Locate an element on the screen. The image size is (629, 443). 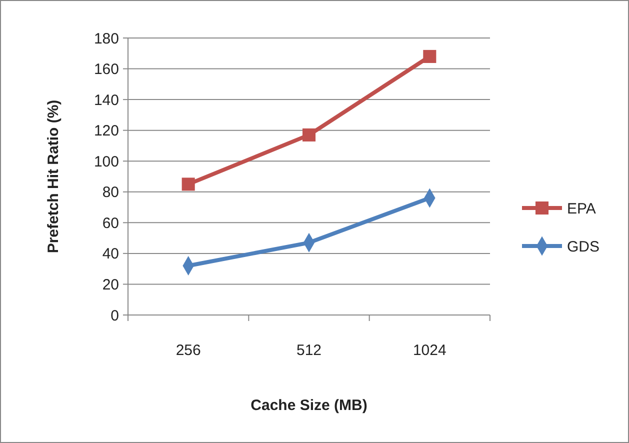
y-tick-label: 140 is located at coordinates (106, 100).